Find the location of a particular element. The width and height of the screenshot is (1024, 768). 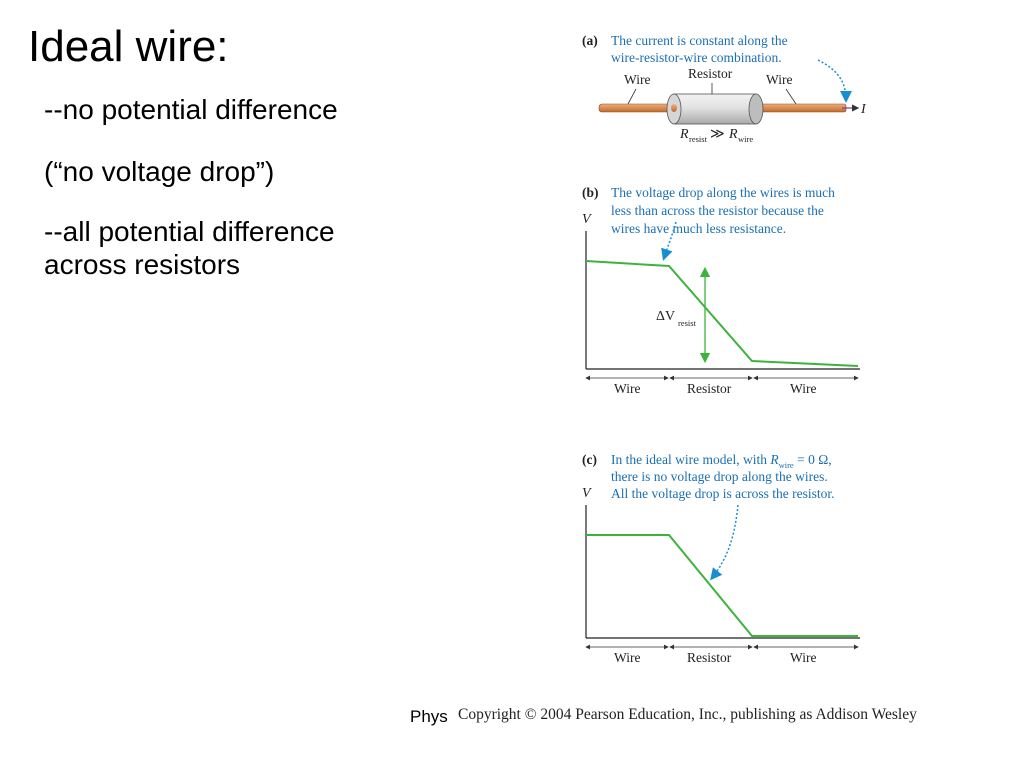

bullet-across-resistors: across resistors is located at coordinates (142, 264).